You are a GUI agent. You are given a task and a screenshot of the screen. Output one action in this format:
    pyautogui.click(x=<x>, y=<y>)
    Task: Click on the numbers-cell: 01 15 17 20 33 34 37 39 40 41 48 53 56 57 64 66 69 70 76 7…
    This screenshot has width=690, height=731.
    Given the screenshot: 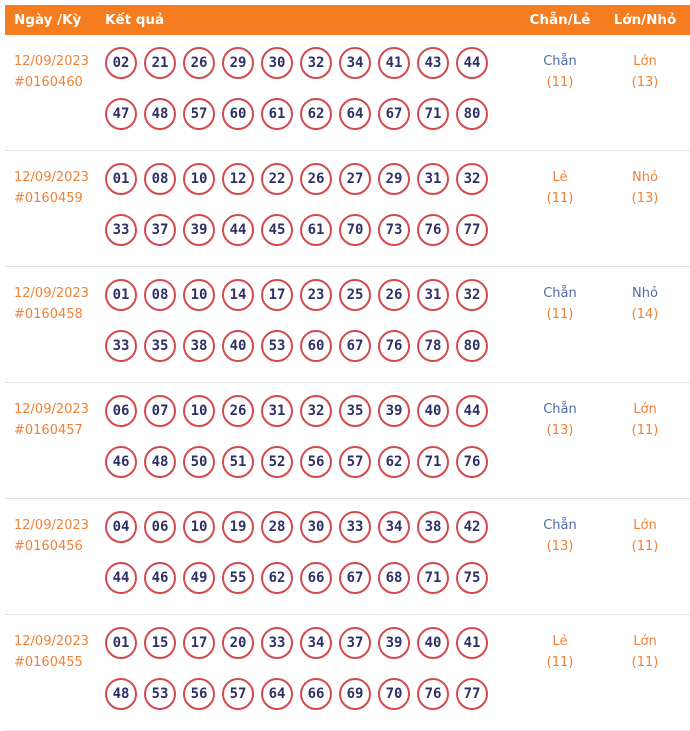 What is the action you would take?
    pyautogui.click(x=312, y=672)
    